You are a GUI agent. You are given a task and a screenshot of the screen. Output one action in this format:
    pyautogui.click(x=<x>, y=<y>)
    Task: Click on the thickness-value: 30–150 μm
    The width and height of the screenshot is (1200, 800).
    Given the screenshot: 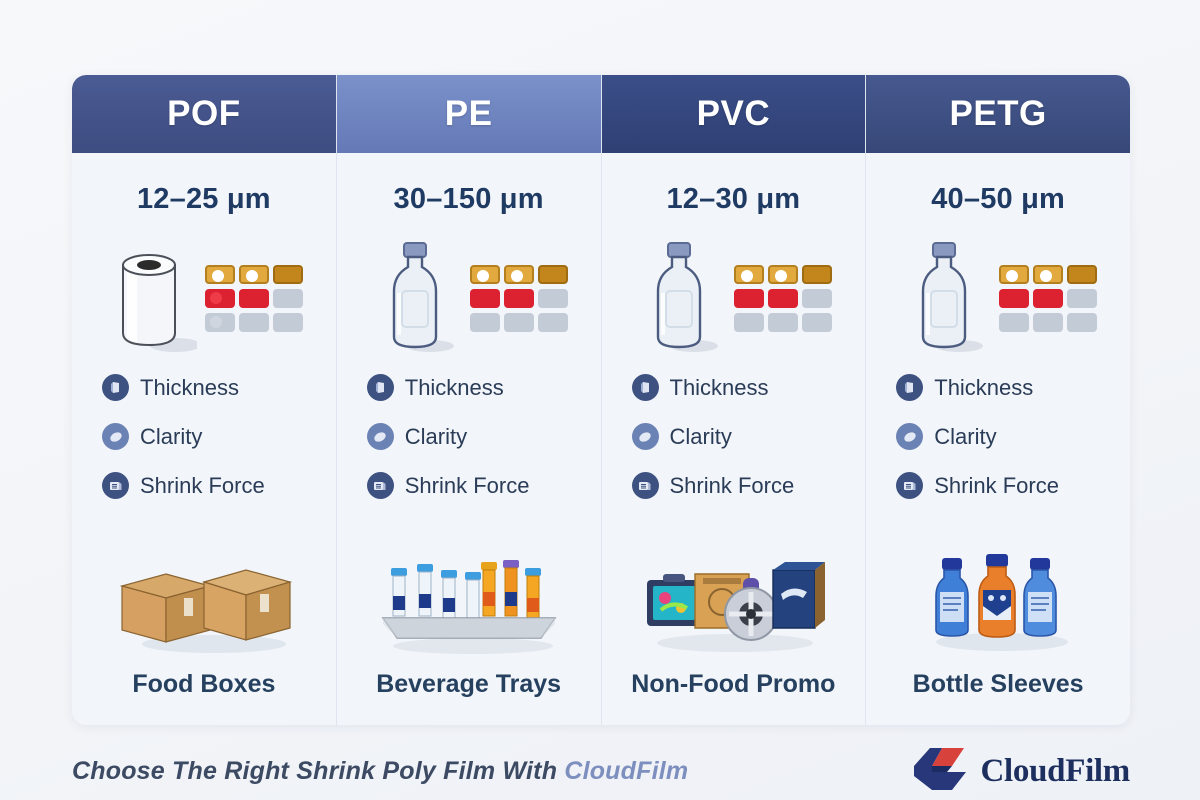 What is the action you would take?
    pyautogui.click(x=468, y=199)
    